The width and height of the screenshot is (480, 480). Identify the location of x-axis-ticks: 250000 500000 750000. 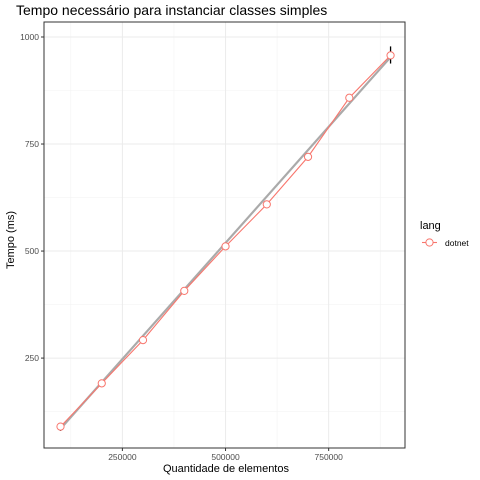
(225, 455).